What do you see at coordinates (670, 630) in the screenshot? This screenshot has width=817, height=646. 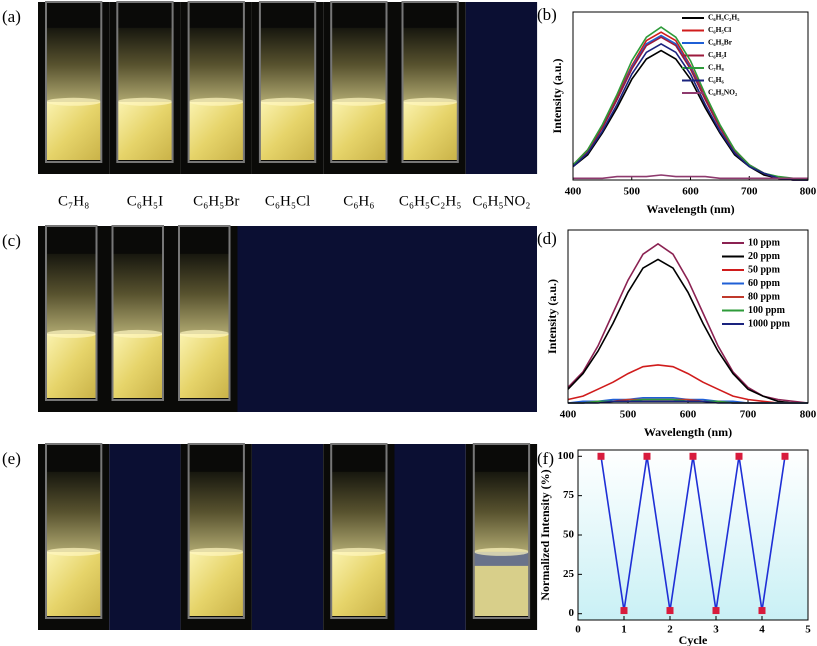 I see `x-tick-label: 2` at bounding box center [670, 630].